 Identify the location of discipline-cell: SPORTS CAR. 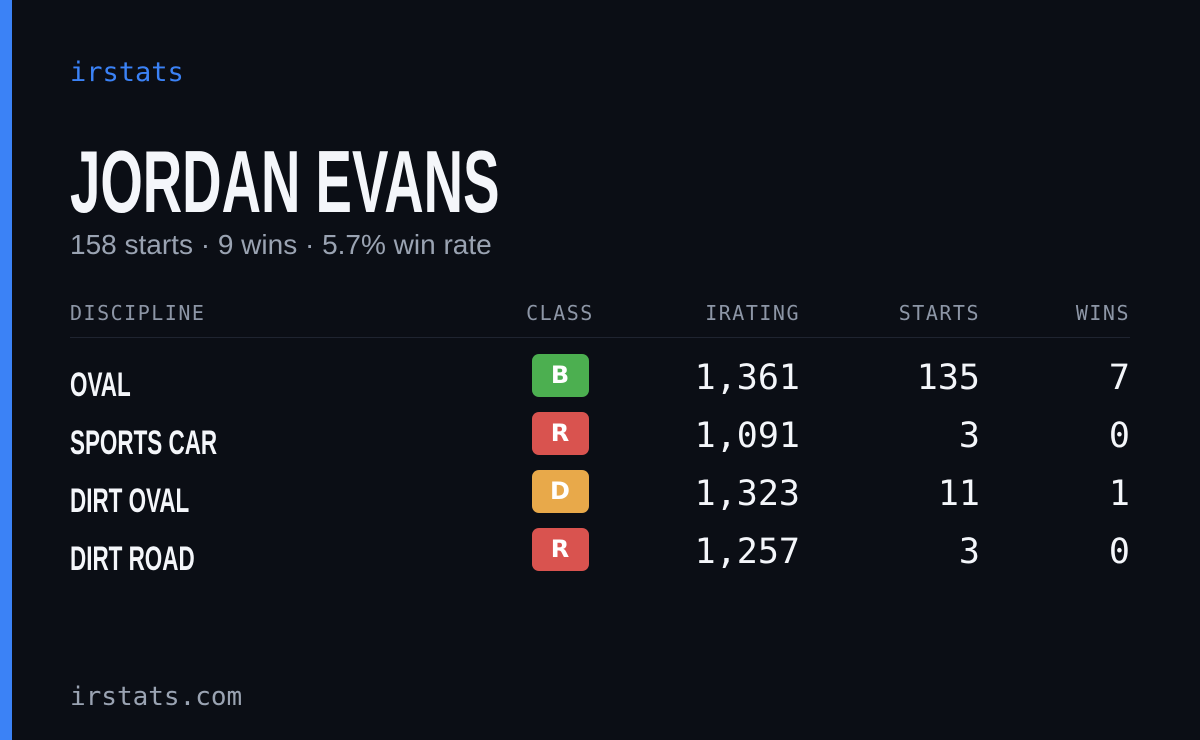
(181, 443).